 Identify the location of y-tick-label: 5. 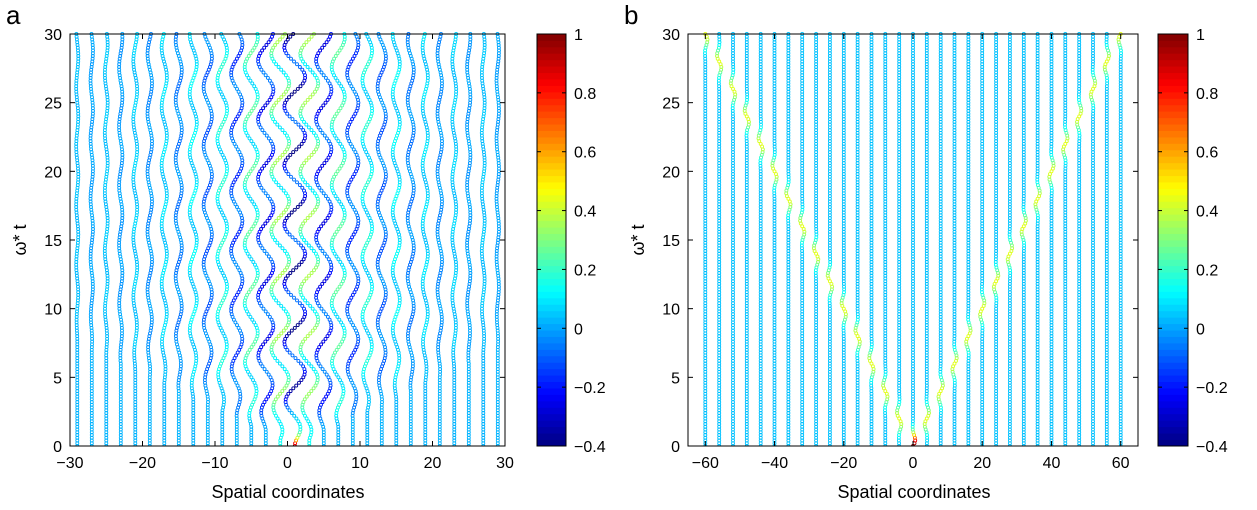
(57, 378).